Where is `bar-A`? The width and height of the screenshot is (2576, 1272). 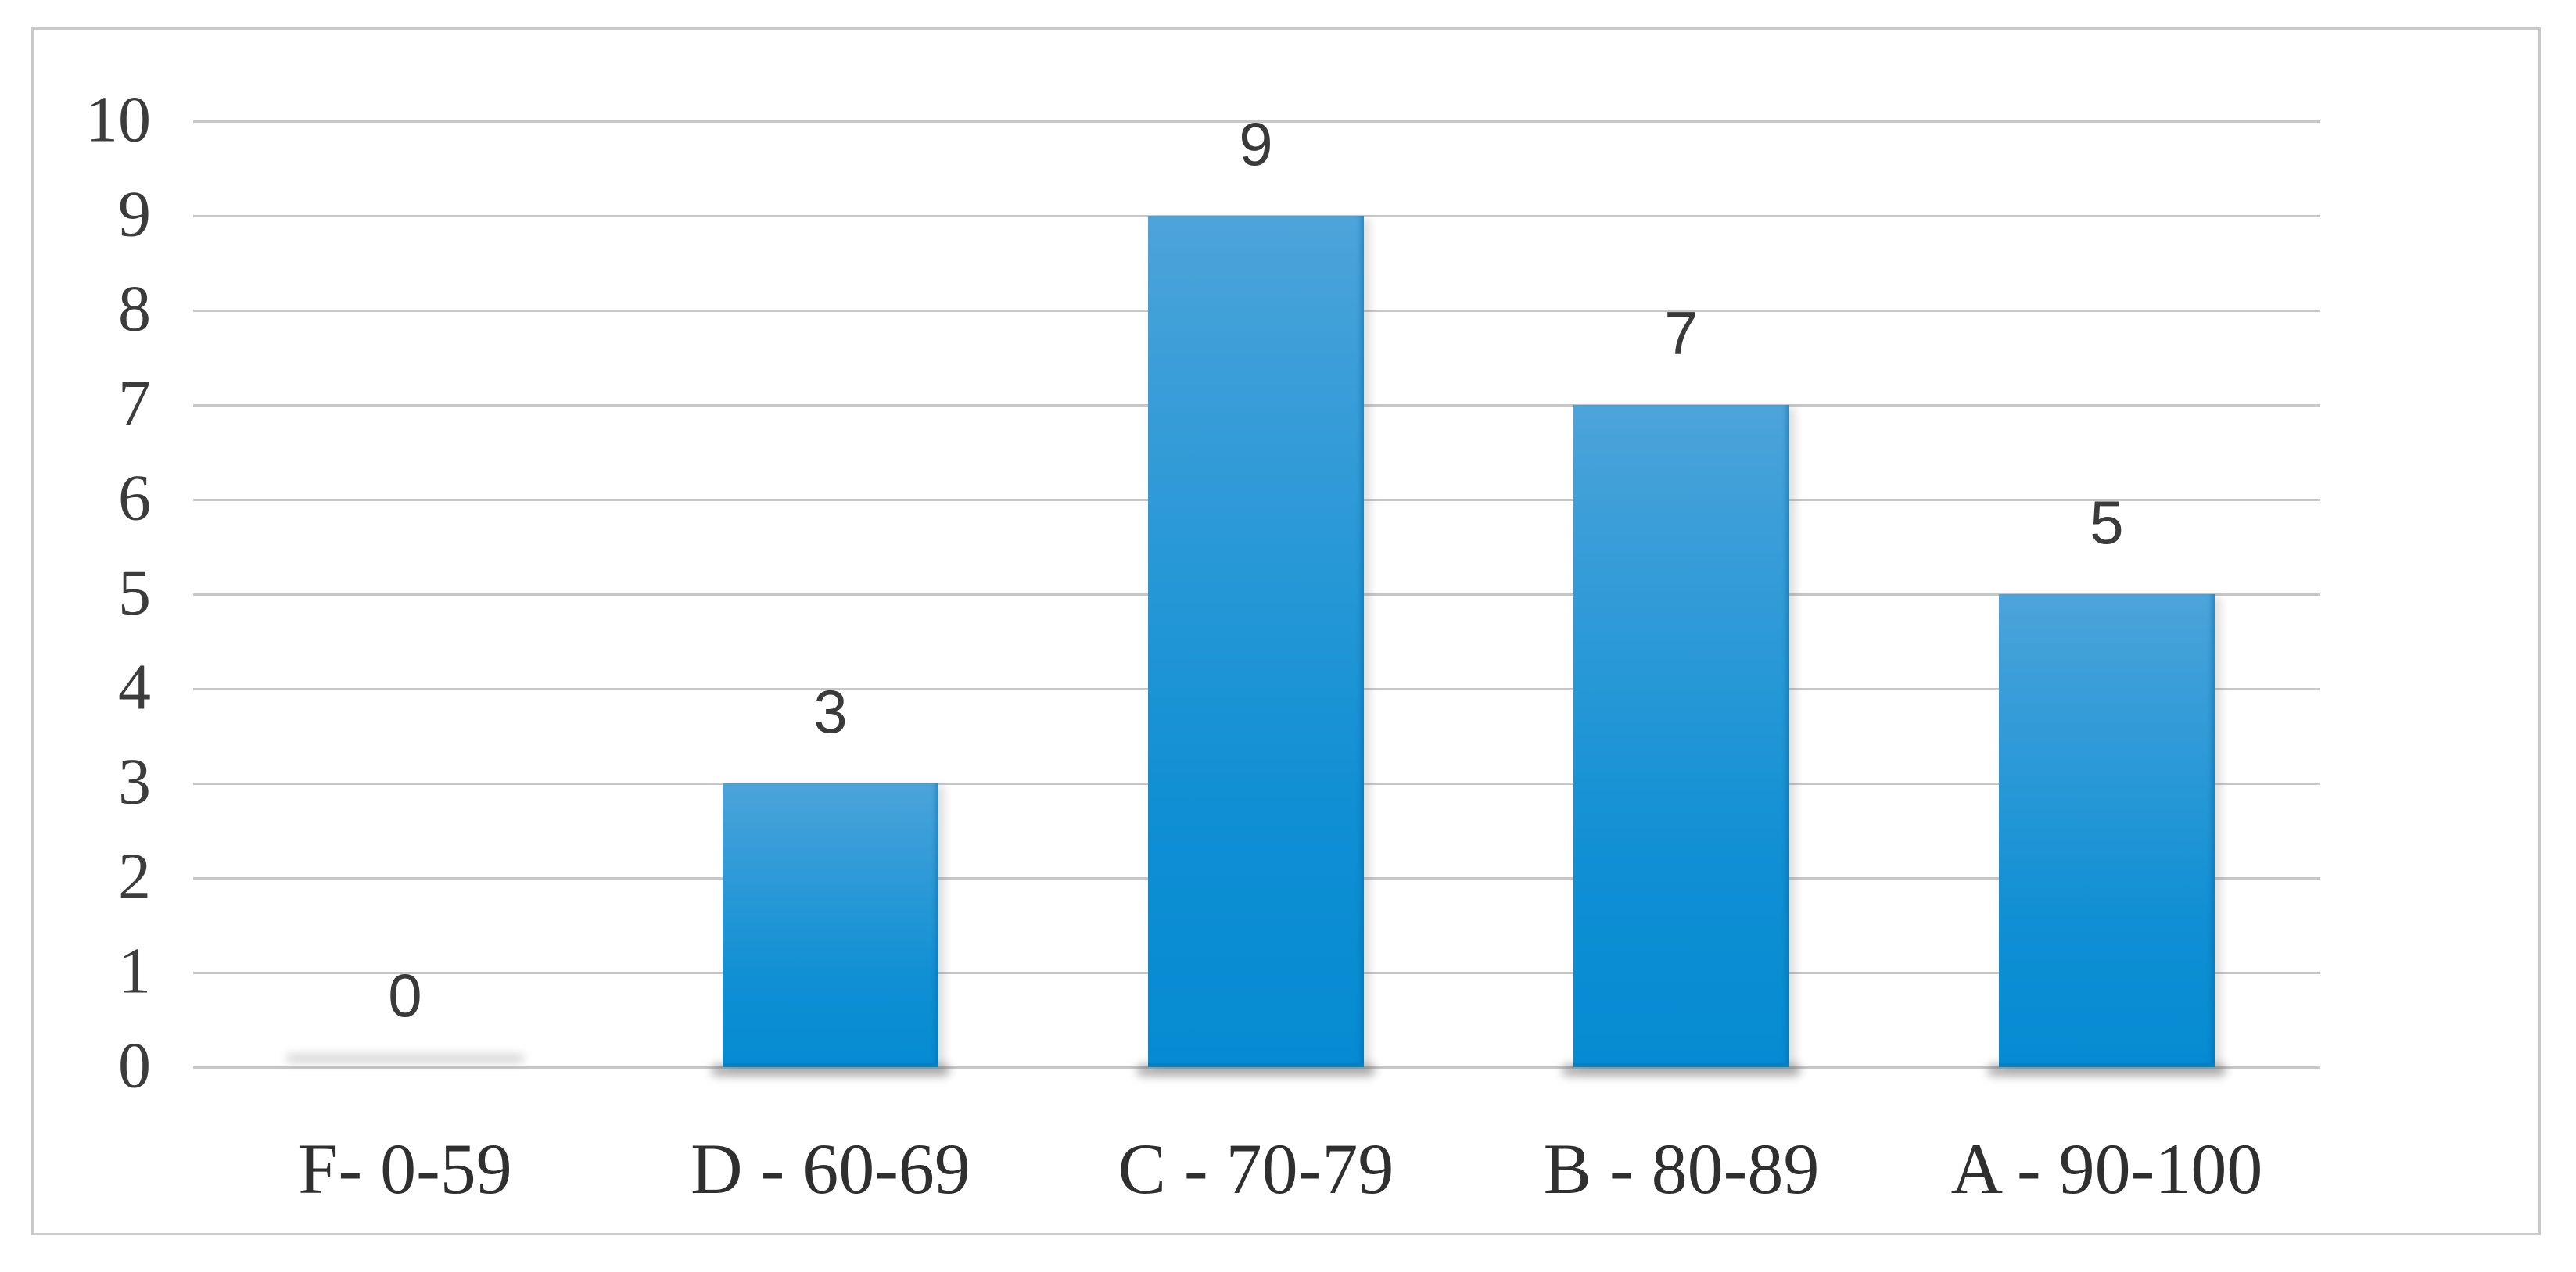
bar-A is located at coordinates (2107, 831).